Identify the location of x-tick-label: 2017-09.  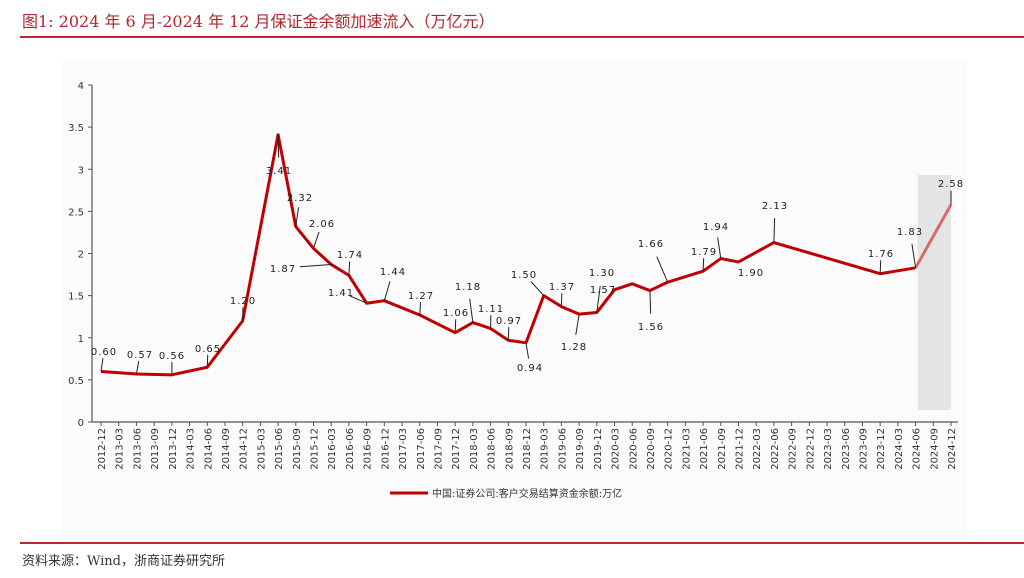
(438, 449).